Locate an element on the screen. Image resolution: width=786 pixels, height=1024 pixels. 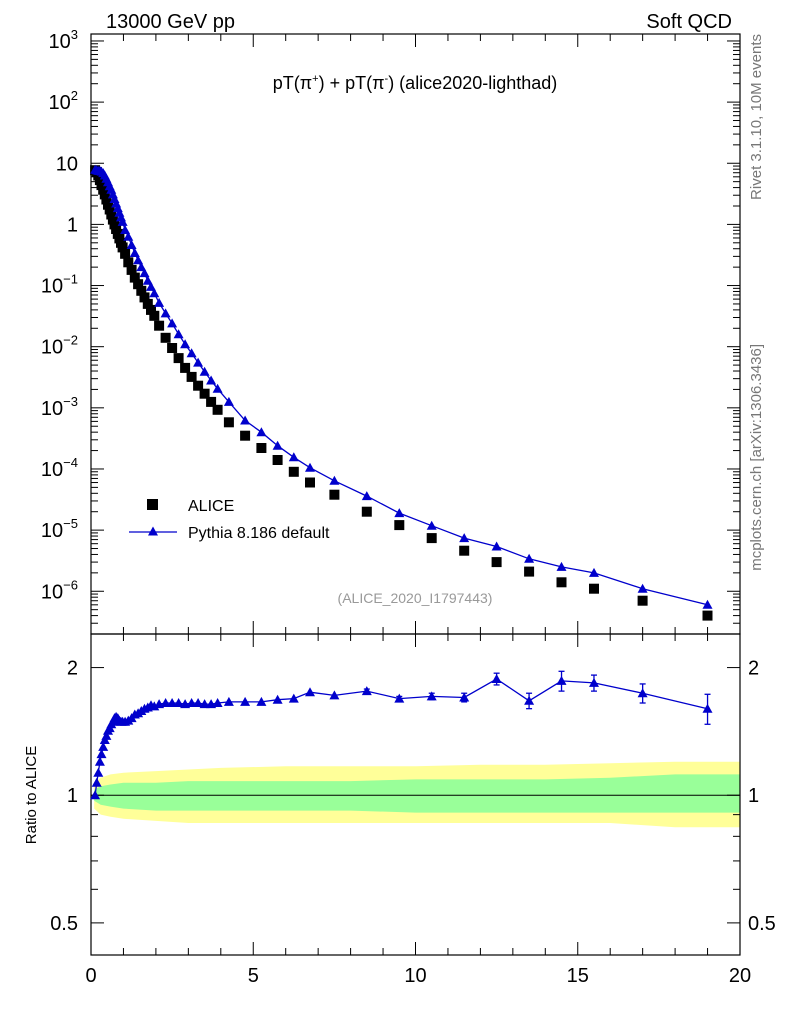
y-tick-label: 10 is located at coordinates (67, 164).